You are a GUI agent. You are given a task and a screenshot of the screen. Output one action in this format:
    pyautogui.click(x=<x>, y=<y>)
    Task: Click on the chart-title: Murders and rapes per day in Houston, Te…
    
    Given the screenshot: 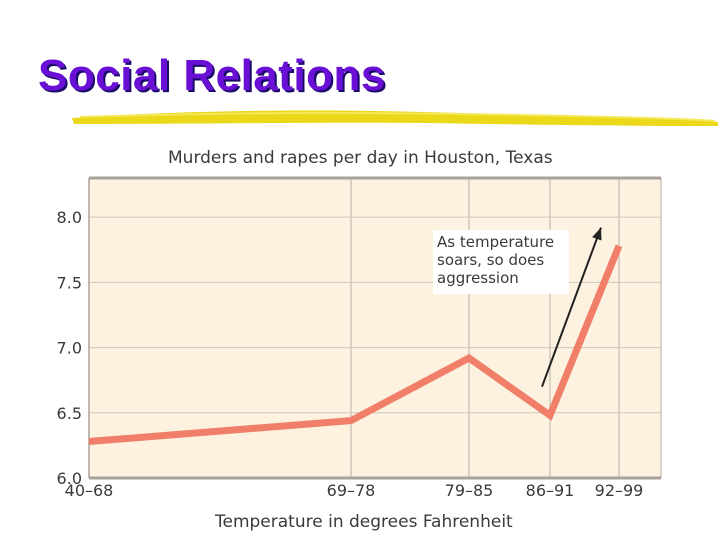 What is the action you would take?
    pyautogui.click(x=360, y=158)
    